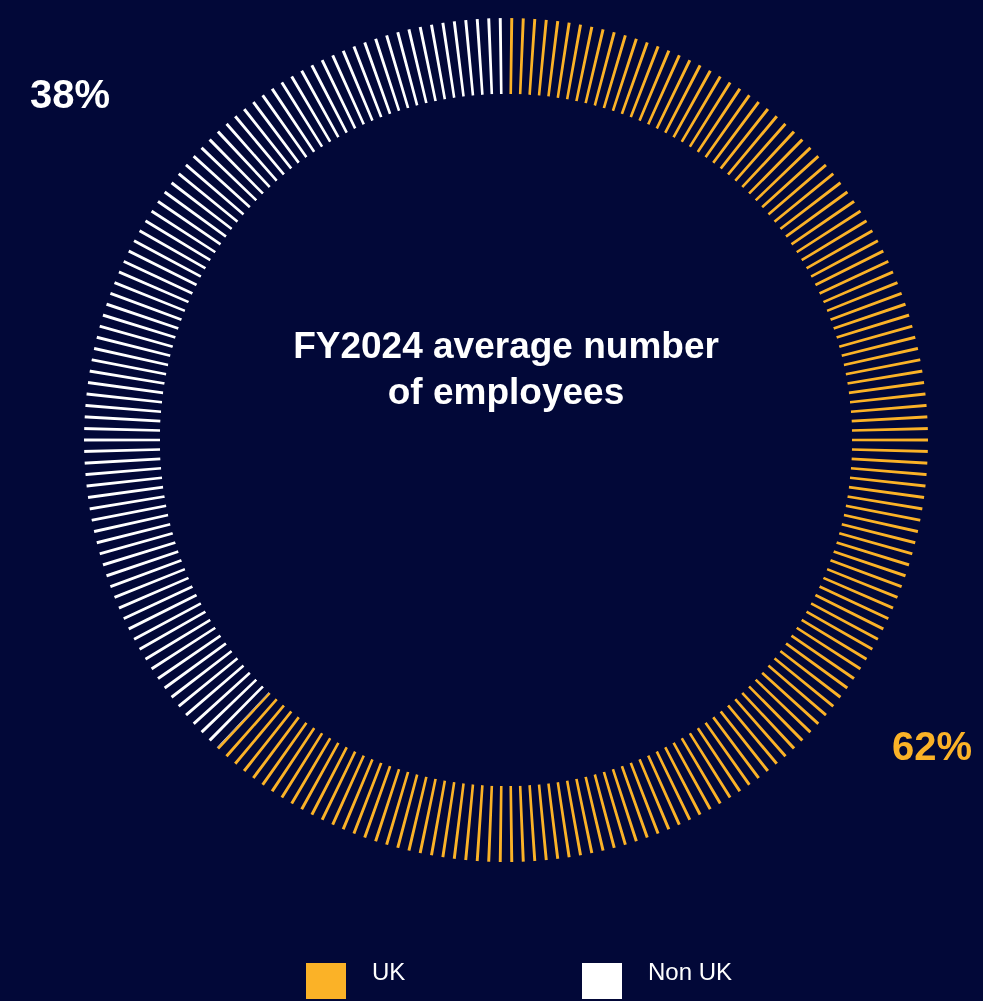  What do you see at coordinates (70, 94) in the screenshot?
I see `data-label: 38%` at bounding box center [70, 94].